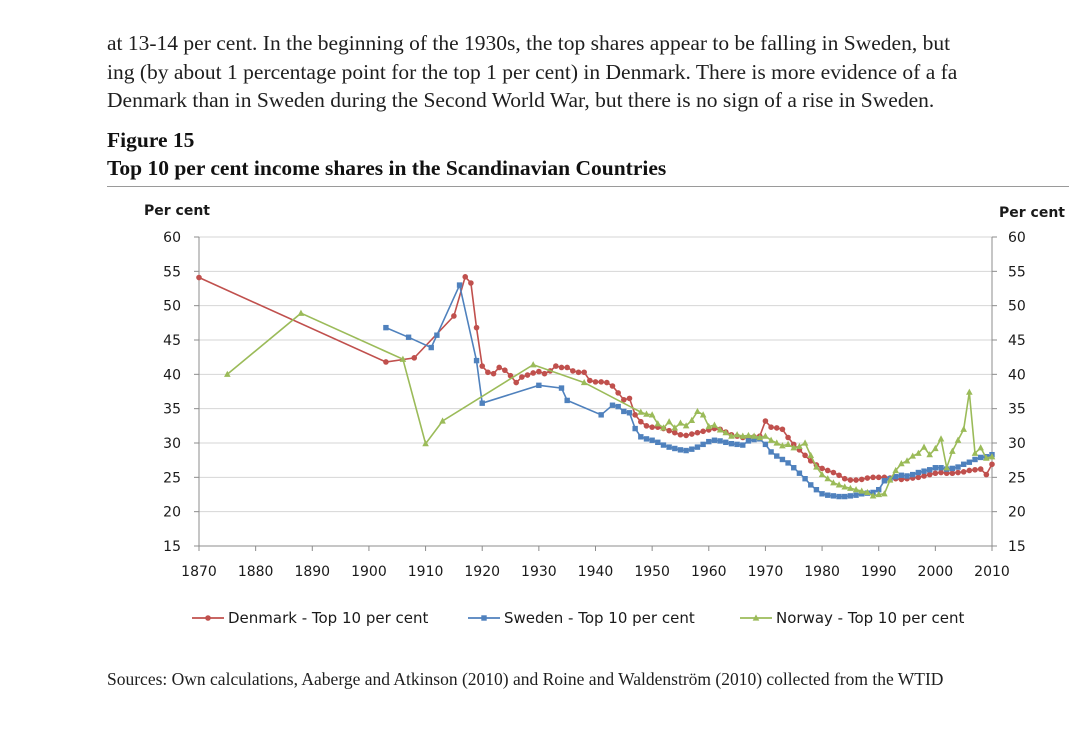 This screenshot has width=1069, height=739. Describe the element at coordinates (584, 382) in the screenshot. I see `data-point-norway-1938` at that location.